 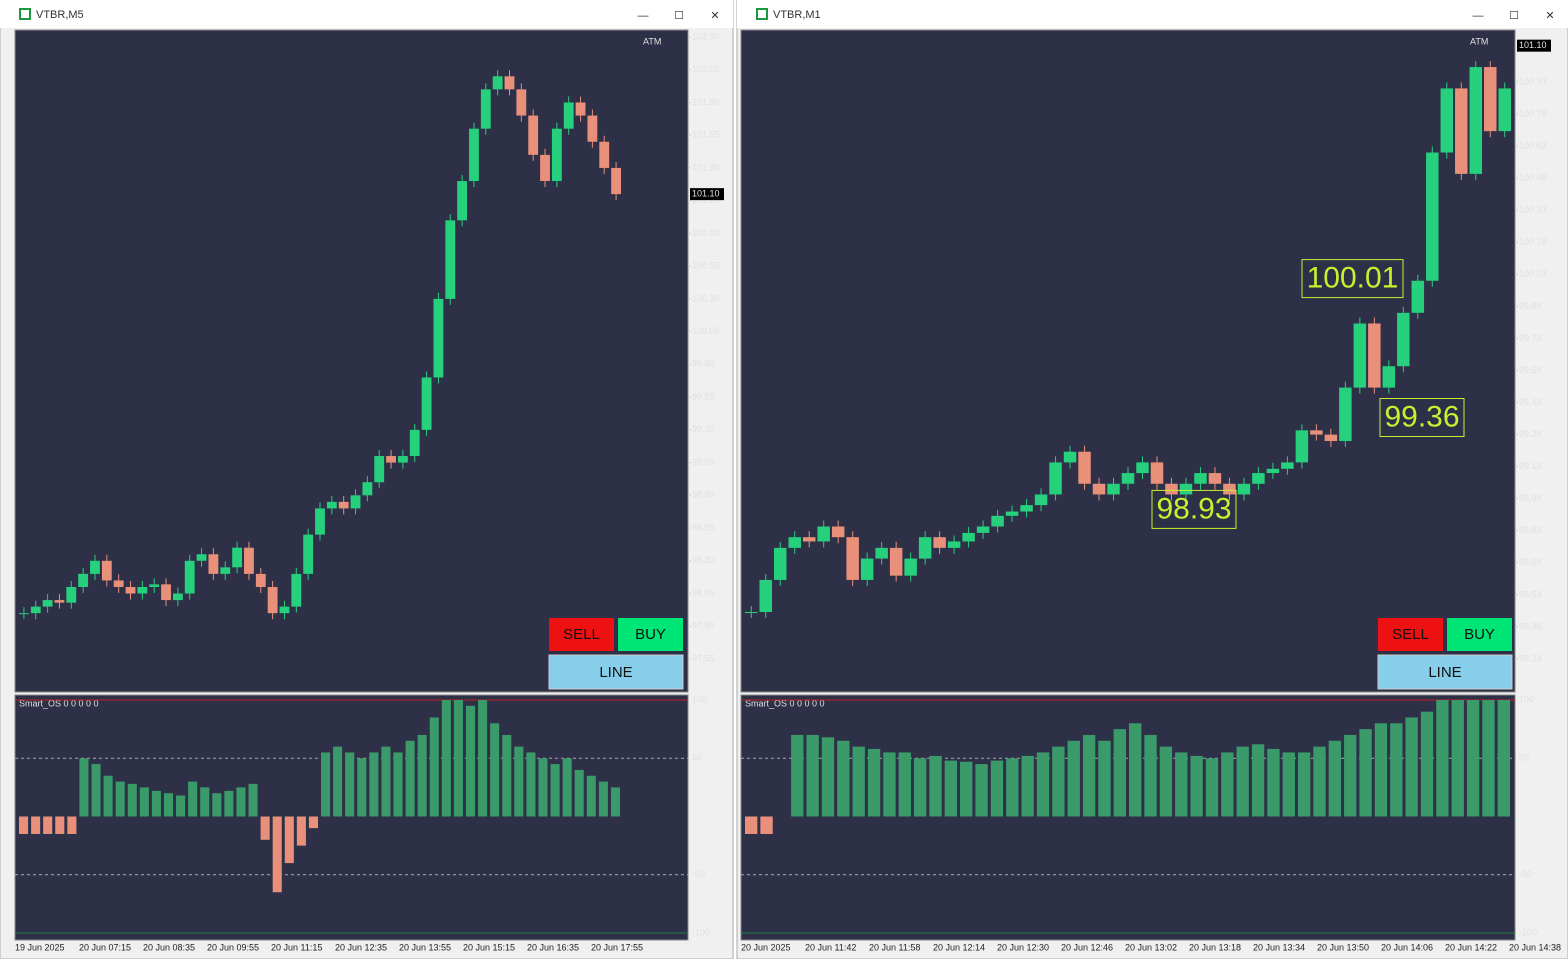 What do you see at coordinates (706, 266) in the screenshot?
I see `price-tick-label: 100.55` at bounding box center [706, 266].